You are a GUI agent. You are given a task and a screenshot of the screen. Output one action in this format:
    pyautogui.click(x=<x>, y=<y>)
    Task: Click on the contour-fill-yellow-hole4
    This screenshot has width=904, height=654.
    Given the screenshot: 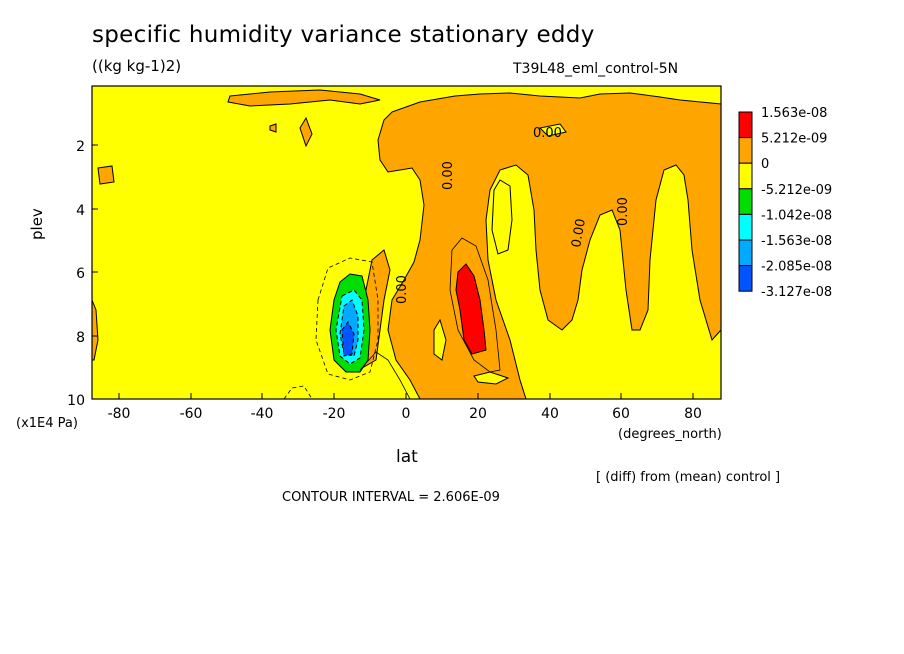 What is the action you would take?
    pyautogui.click(x=552, y=130)
    